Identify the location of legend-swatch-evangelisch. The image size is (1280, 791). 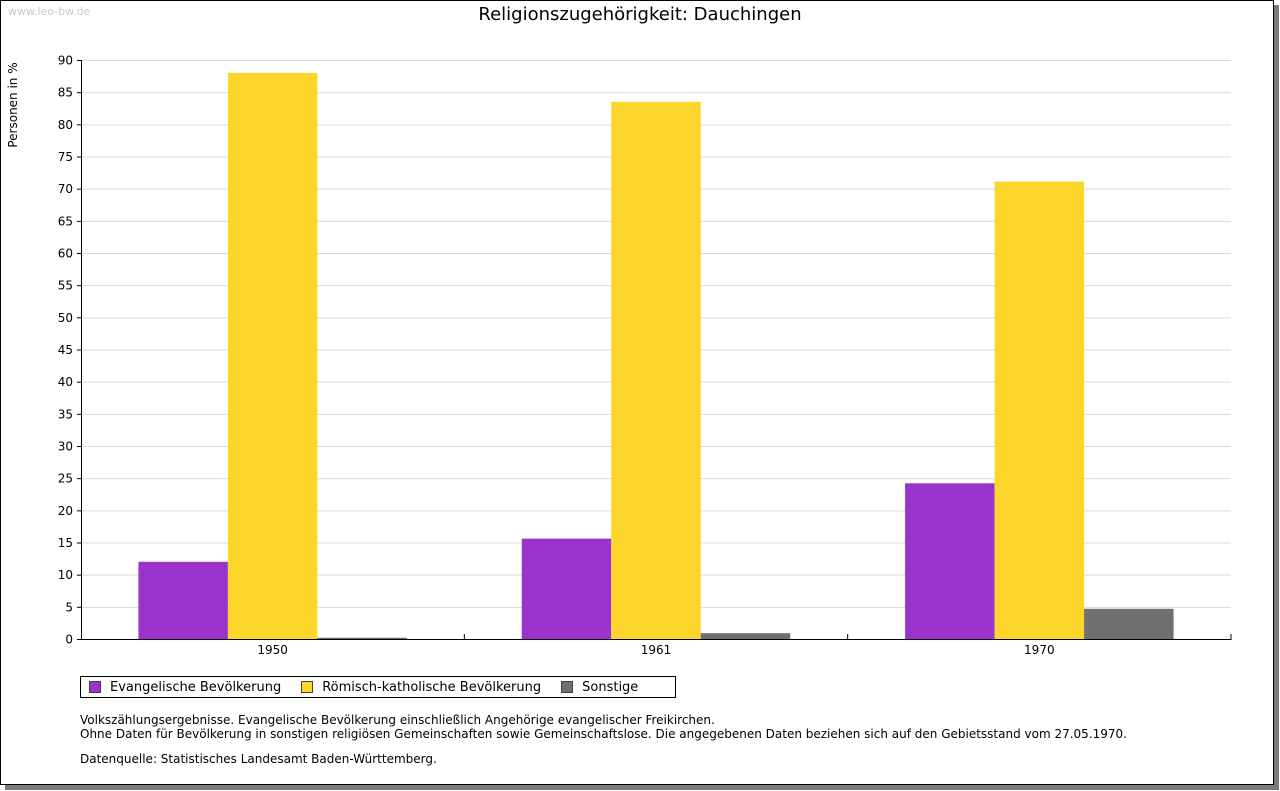
(95, 687).